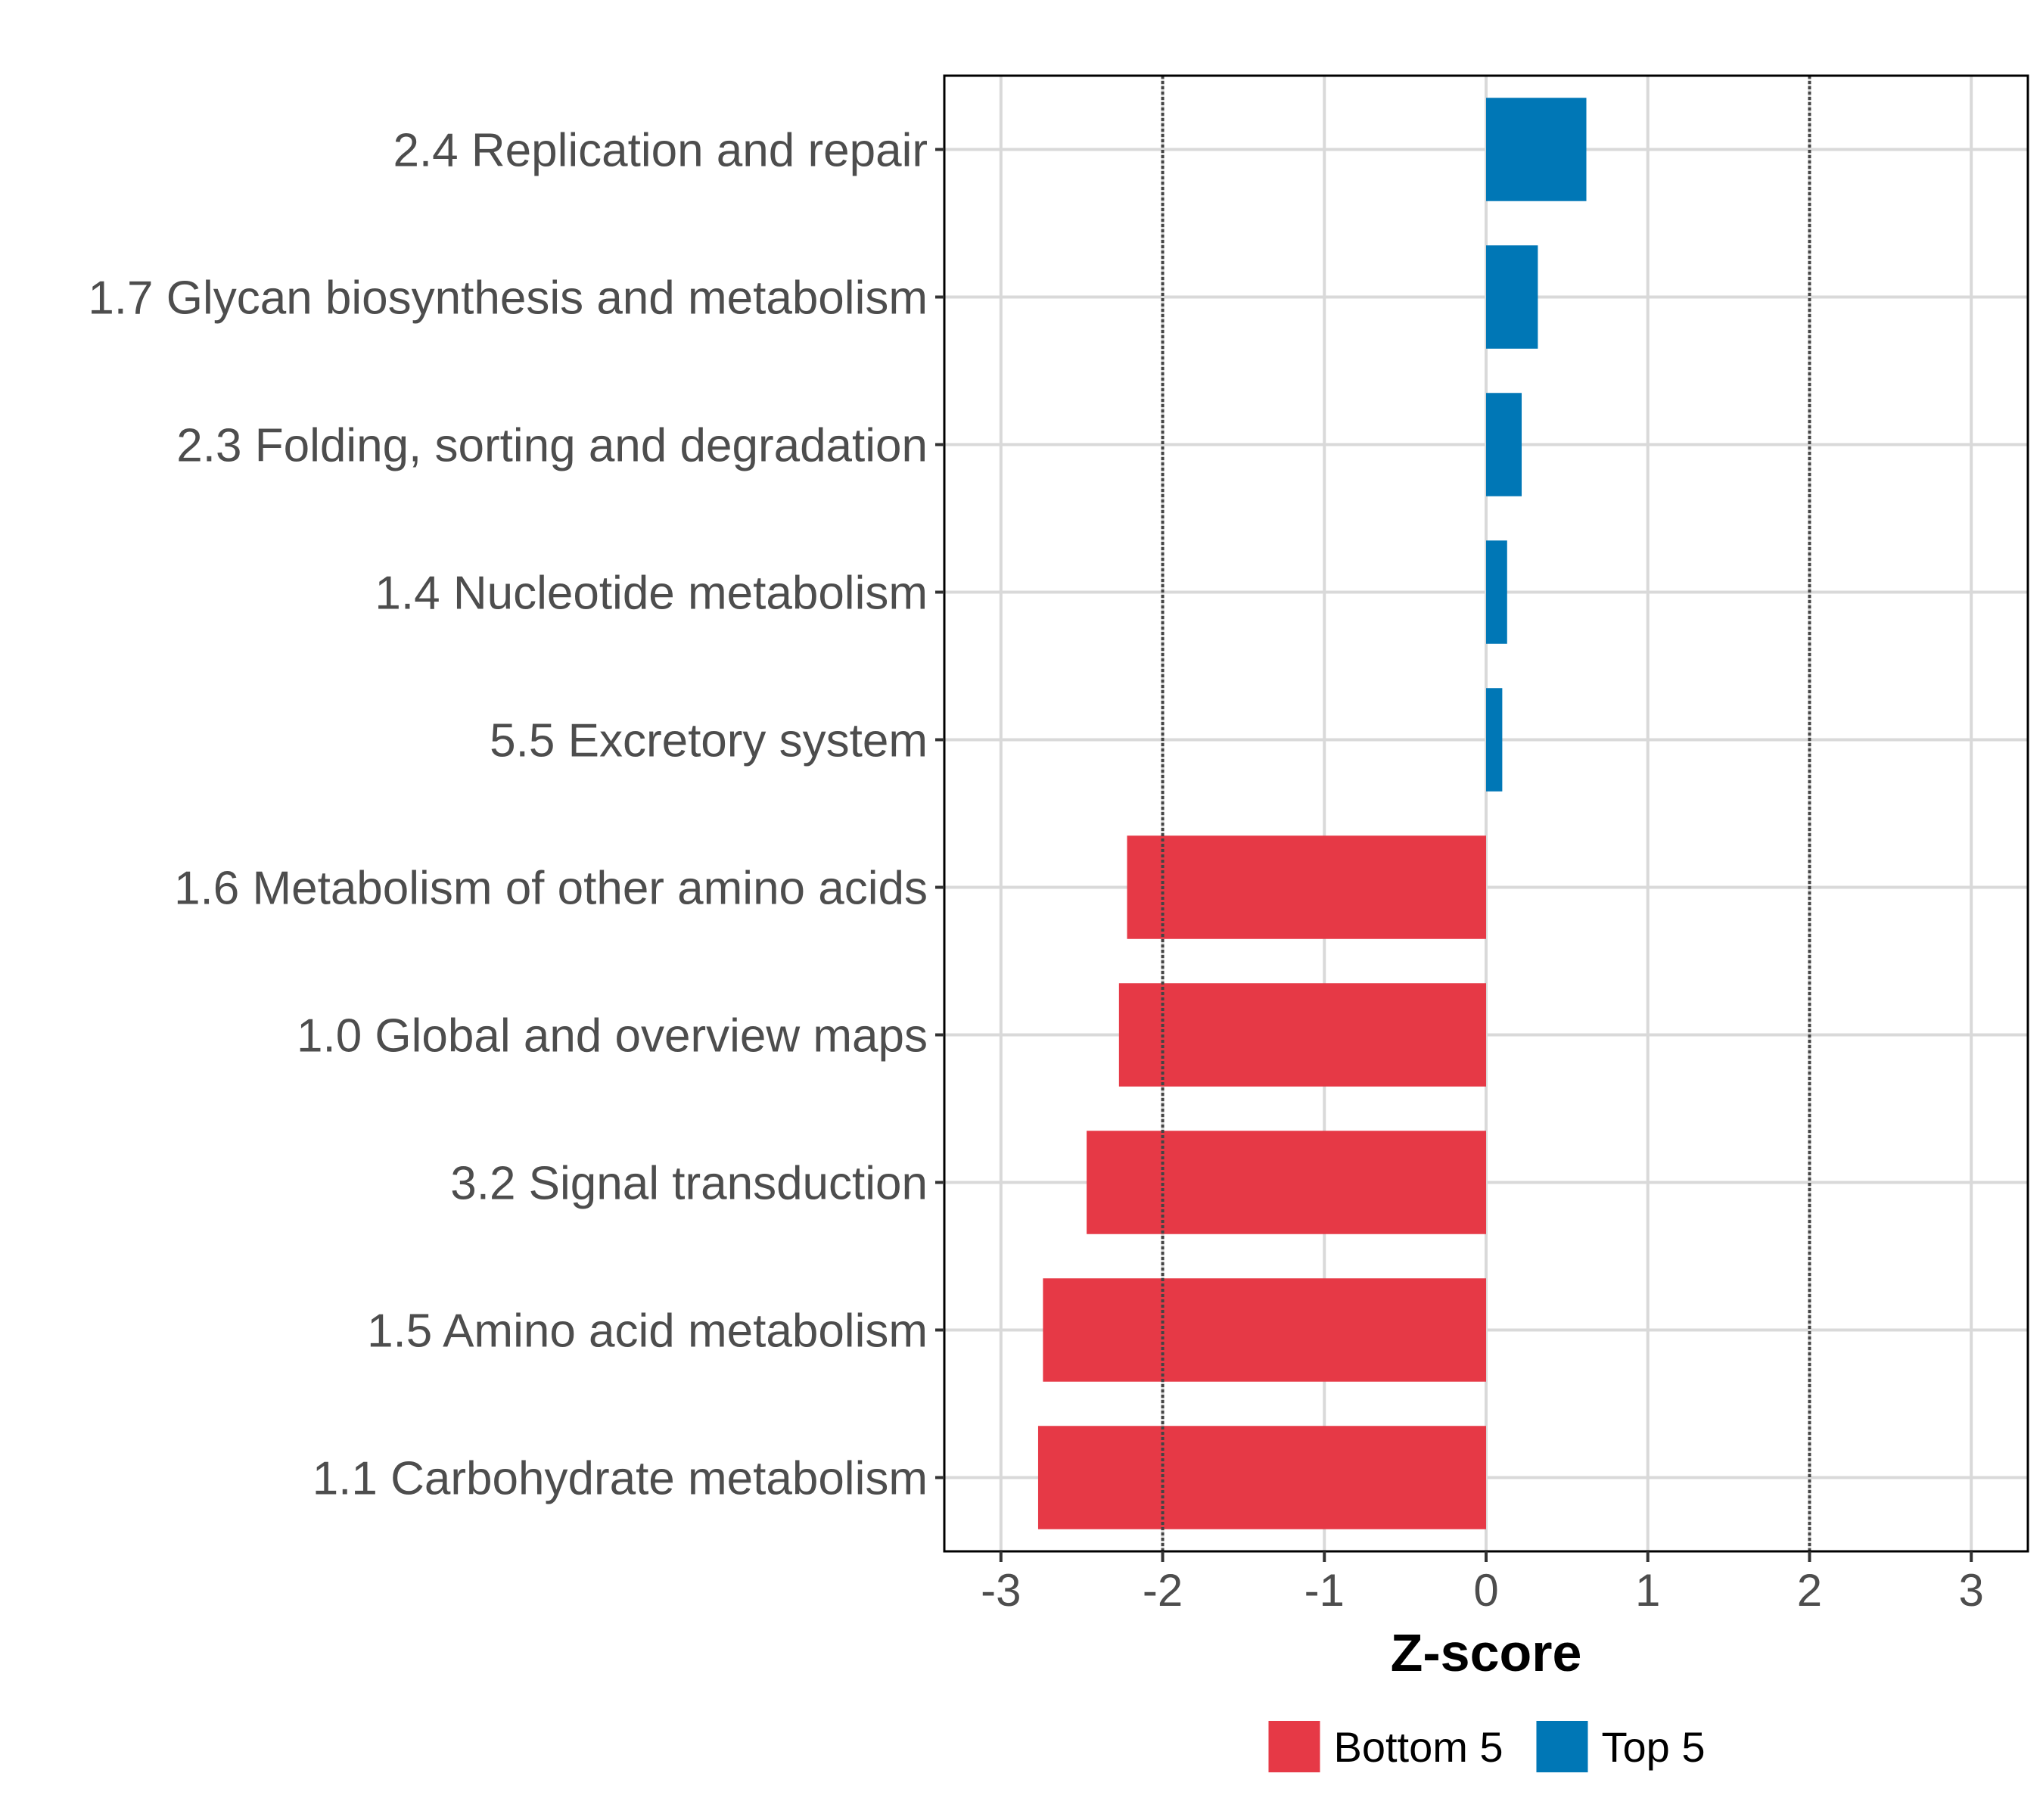  I want to click on category-label-9: 1.5 Amino acid metabolism, so click(648, 1331).